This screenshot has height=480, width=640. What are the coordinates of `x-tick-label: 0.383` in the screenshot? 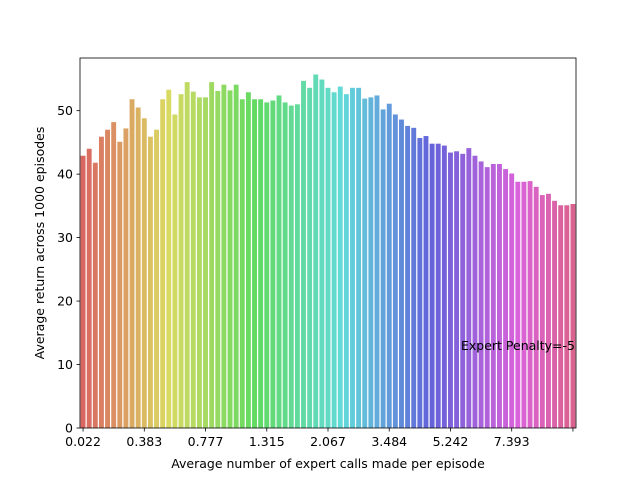 It's located at (144, 441).